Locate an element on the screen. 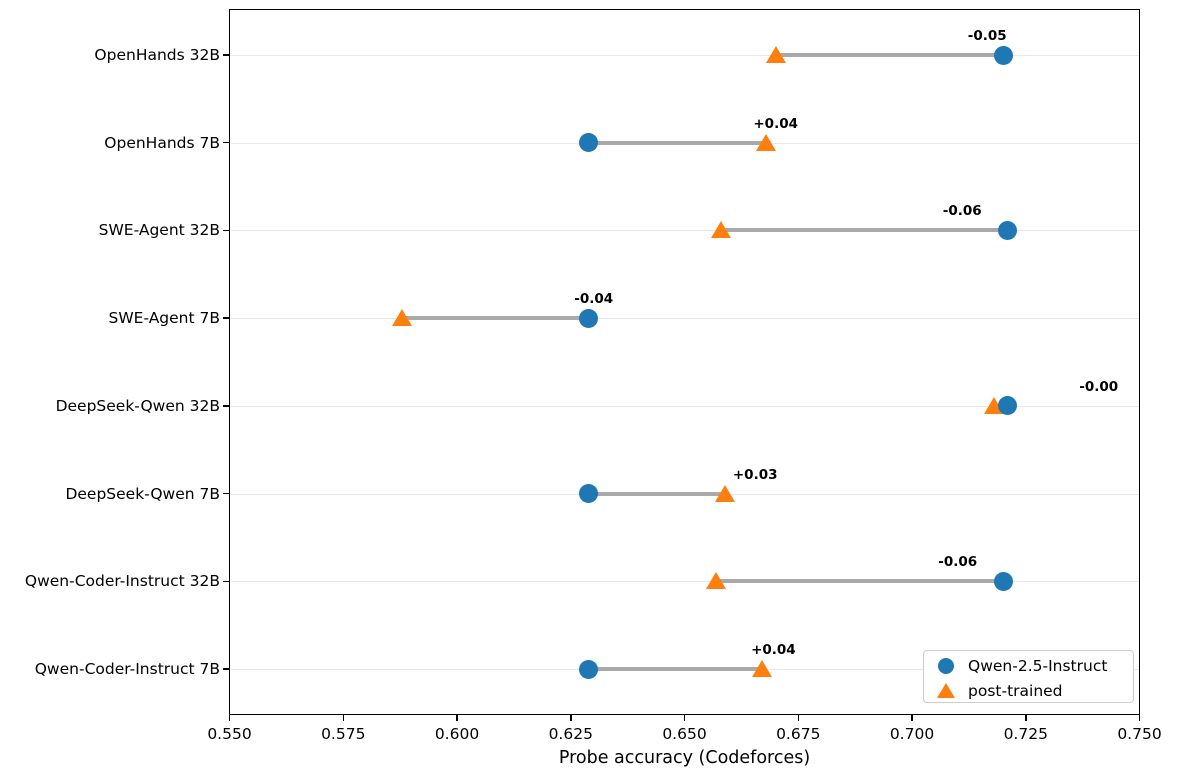 This screenshot has height=778, width=1178. y-tick-label: OpenHands 7B is located at coordinates (162, 142).